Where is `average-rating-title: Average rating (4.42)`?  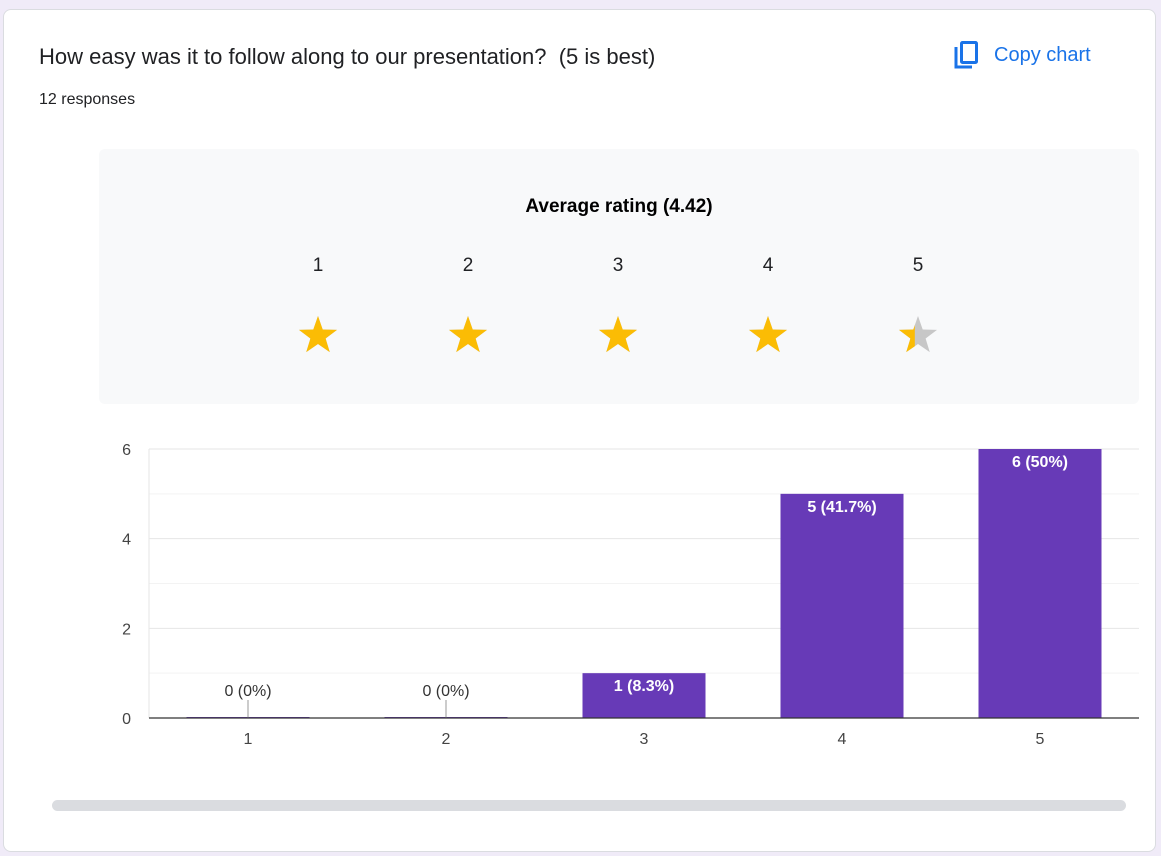 average-rating-title: Average rating (4.42) is located at coordinates (619, 206).